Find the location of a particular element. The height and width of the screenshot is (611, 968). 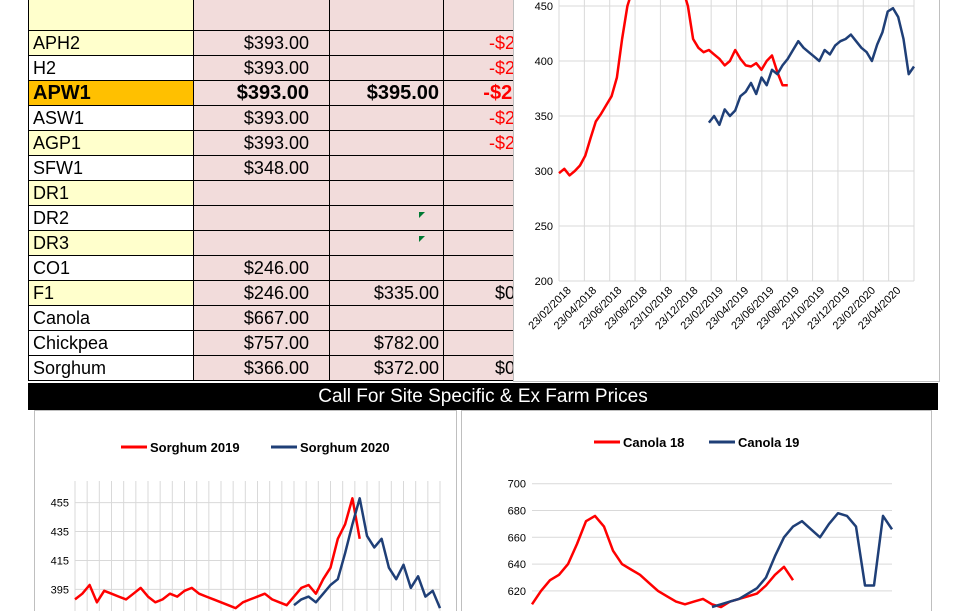

table-row: DR3 is located at coordinates (294, 243).